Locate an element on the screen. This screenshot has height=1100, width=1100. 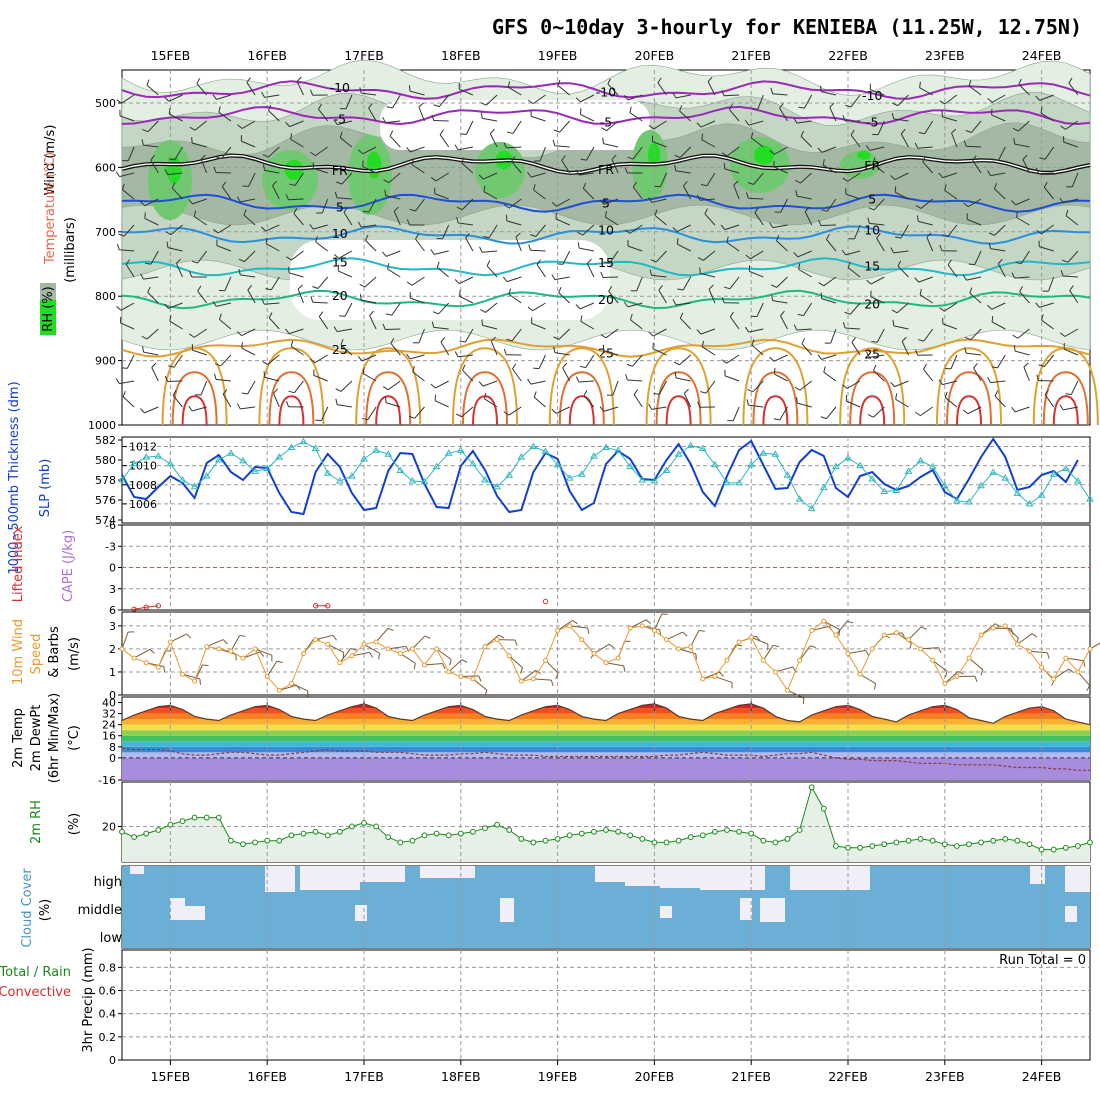
slp-line is located at coordinates (606, 475).